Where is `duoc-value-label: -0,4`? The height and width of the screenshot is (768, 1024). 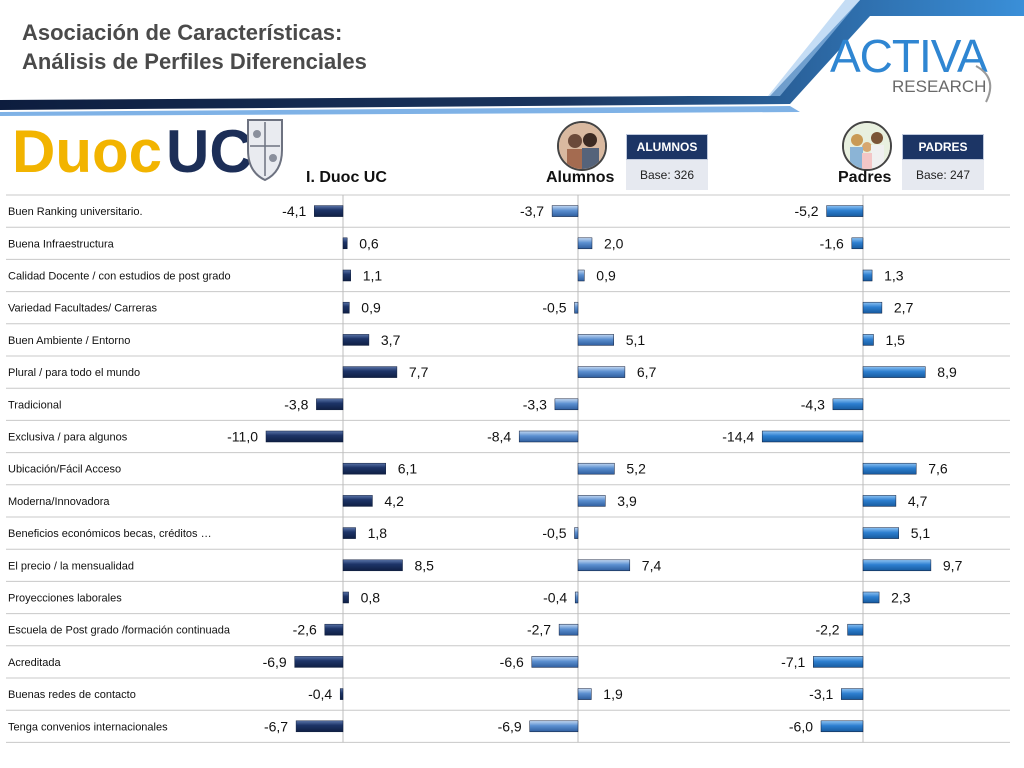 duoc-value-label: -0,4 is located at coordinates (320, 694).